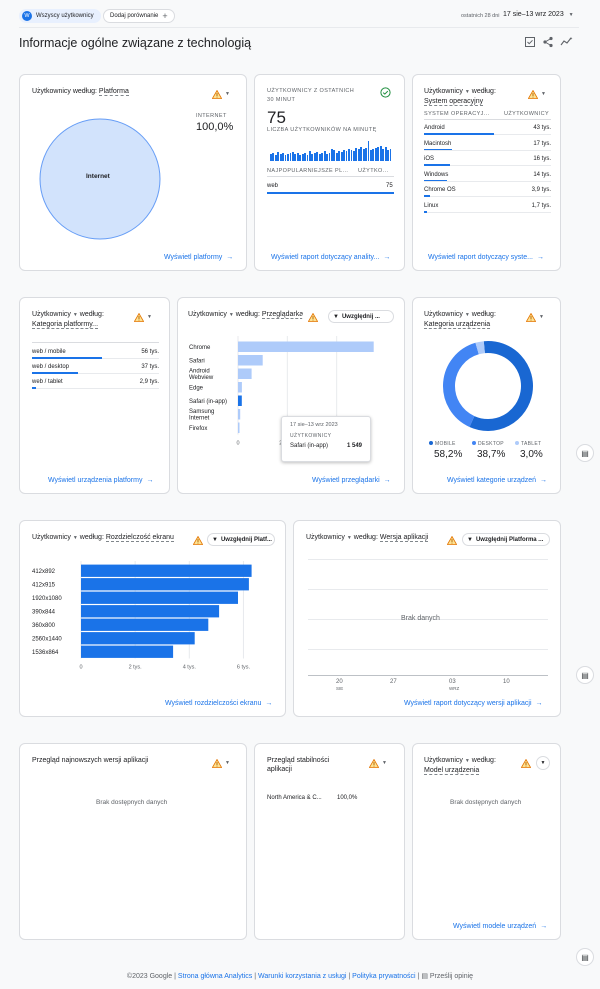  Describe the element at coordinates (139, 538) in the screenshot. I see `dimension-picker: Rozdzielczość ekranu` at that location.